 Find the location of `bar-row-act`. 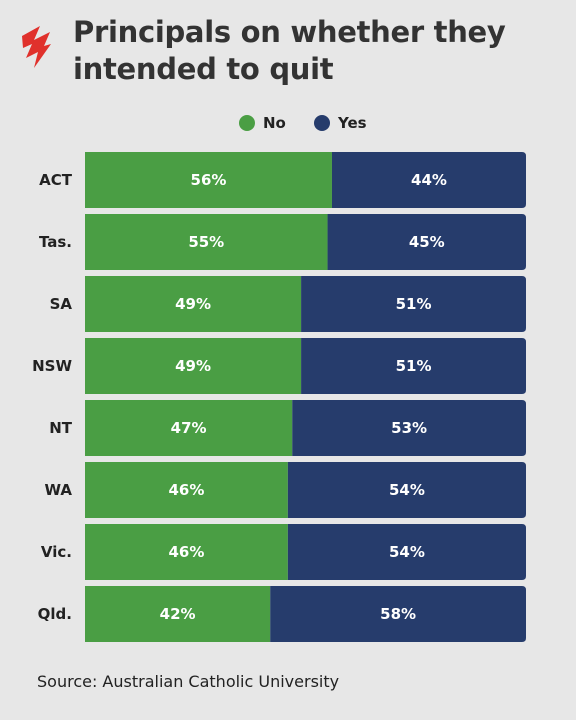

bar-row-act is located at coordinates (305, 180).